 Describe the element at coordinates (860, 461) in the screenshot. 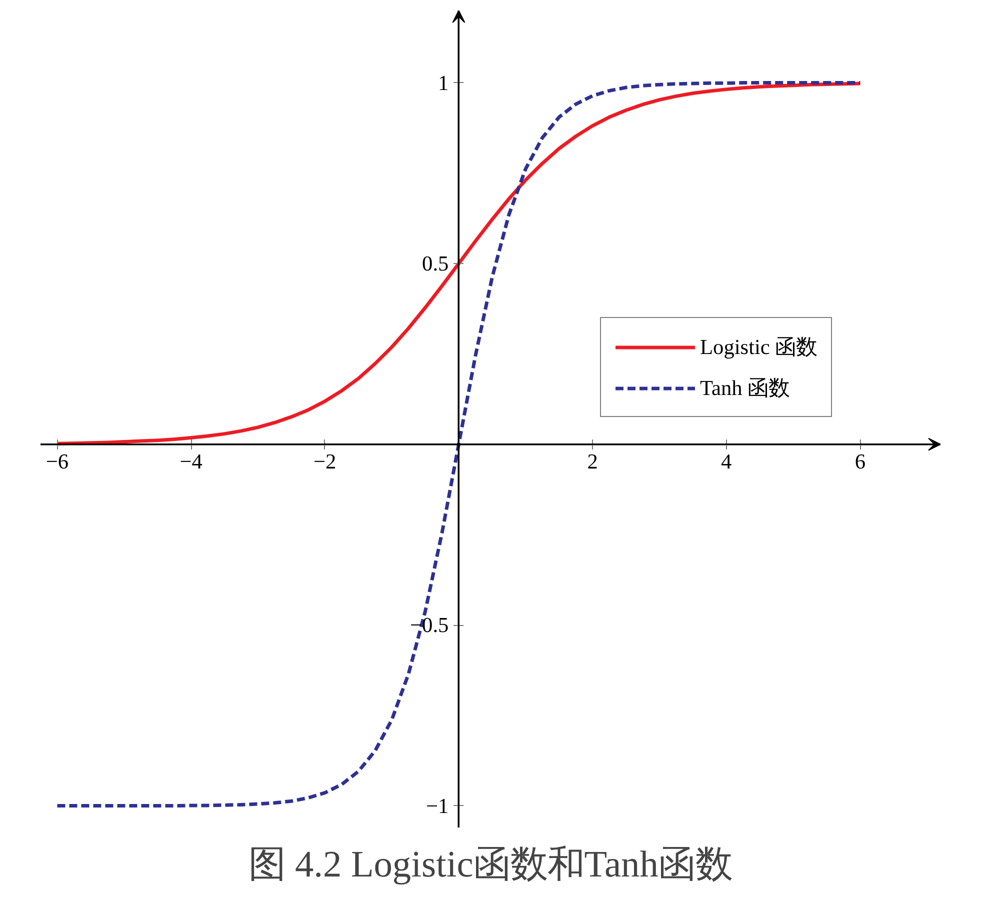

I see `x-tick-label: 6` at that location.